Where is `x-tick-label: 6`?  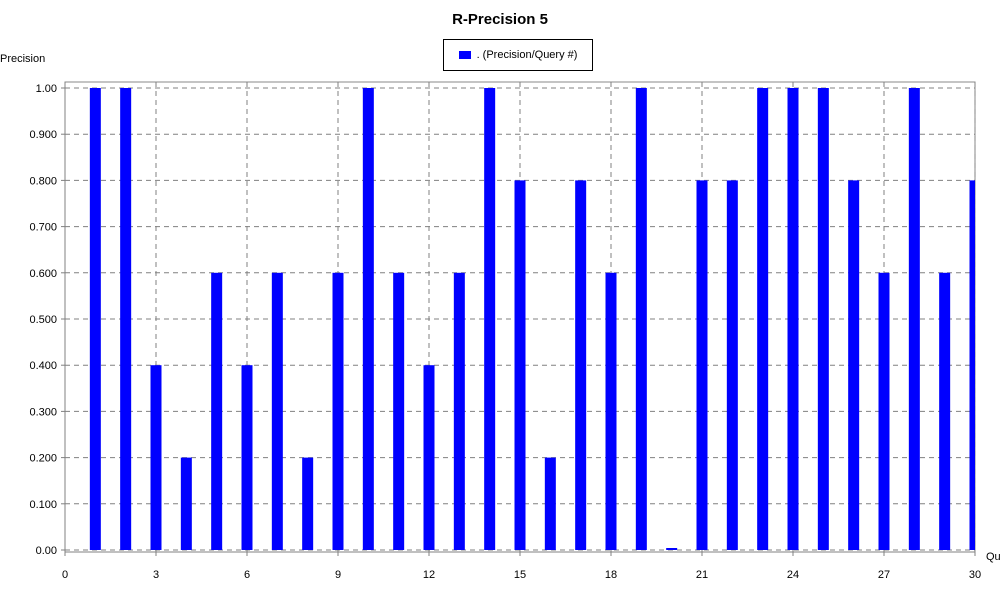 x-tick-label: 6 is located at coordinates (247, 575).